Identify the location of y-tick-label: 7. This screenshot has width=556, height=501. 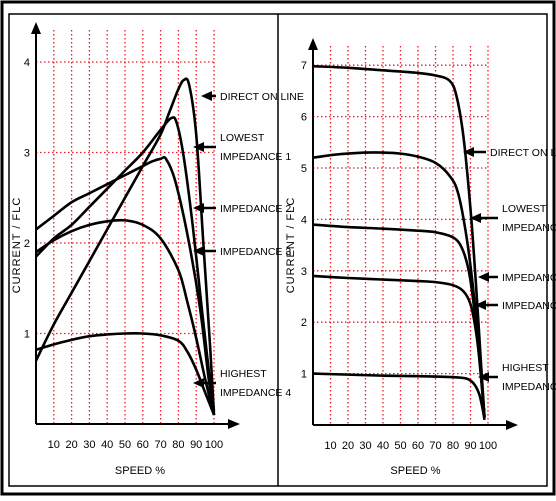
(304, 66).